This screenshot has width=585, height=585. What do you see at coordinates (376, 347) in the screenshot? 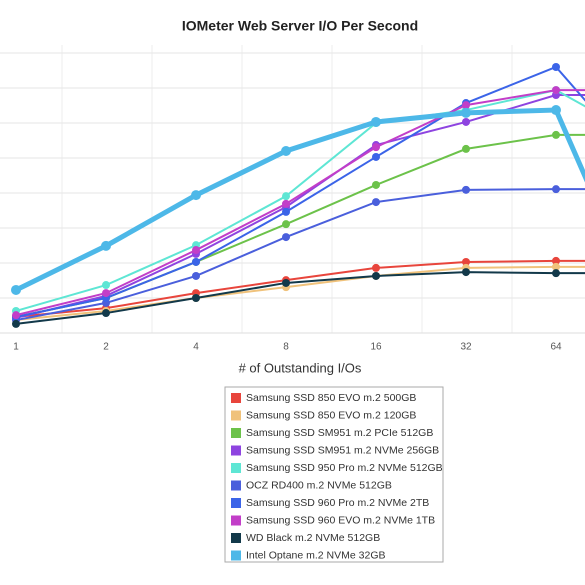
I see `x-tick-label: 16` at bounding box center [376, 347].